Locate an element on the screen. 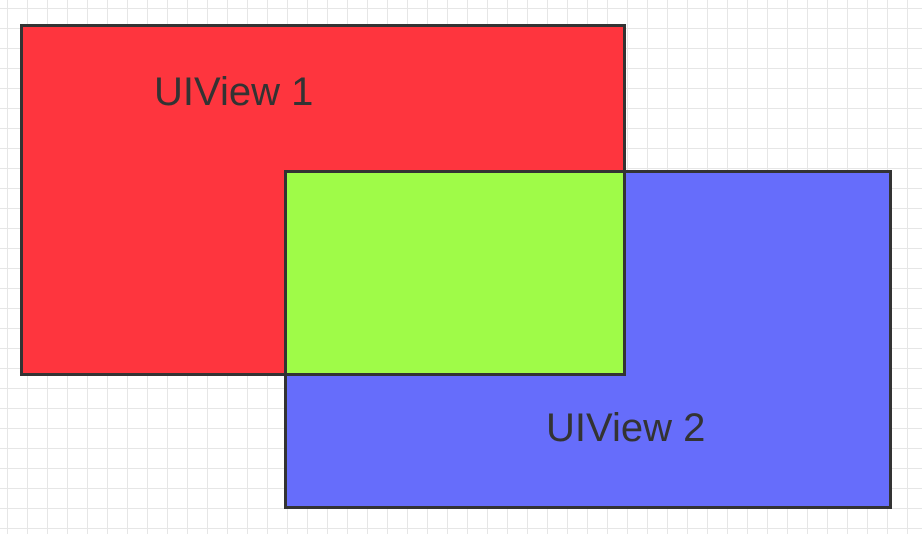 This screenshot has width=922, height=534. uiview-1-label: UIView 1 is located at coordinates (234, 92).